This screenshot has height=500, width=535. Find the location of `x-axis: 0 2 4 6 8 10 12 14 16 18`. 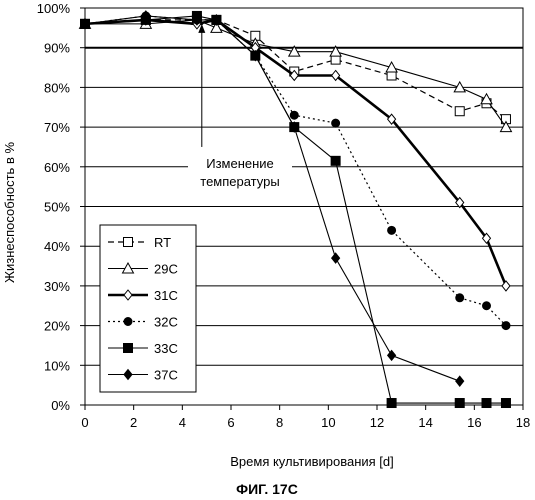

x-axis: 0 2 4 6 8 10 12 14 16 18 is located at coordinates (305, 417).